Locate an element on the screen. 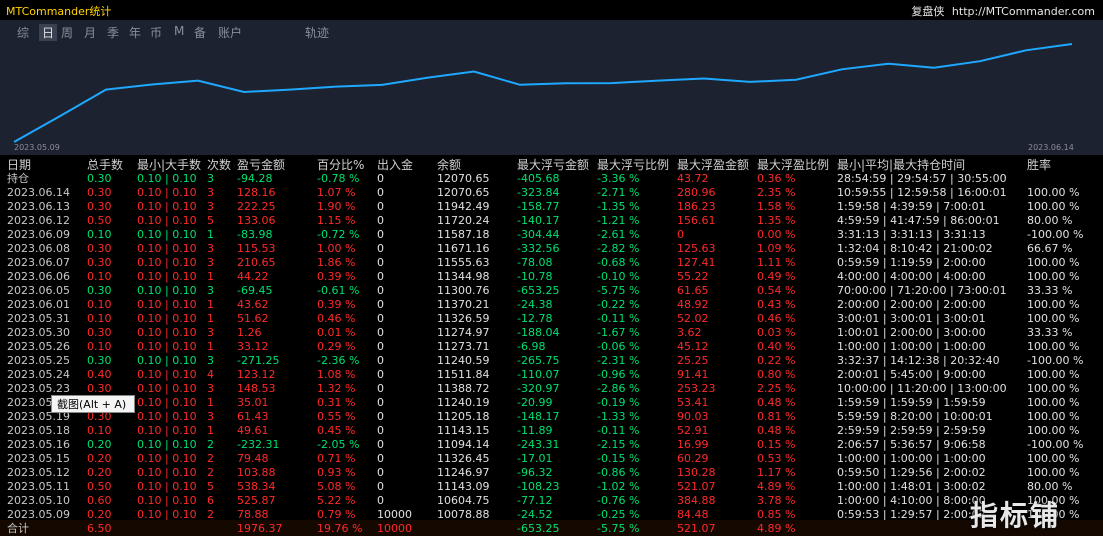 The image size is (1103, 536). cell-count: 2 is located at coordinates (210, 444).